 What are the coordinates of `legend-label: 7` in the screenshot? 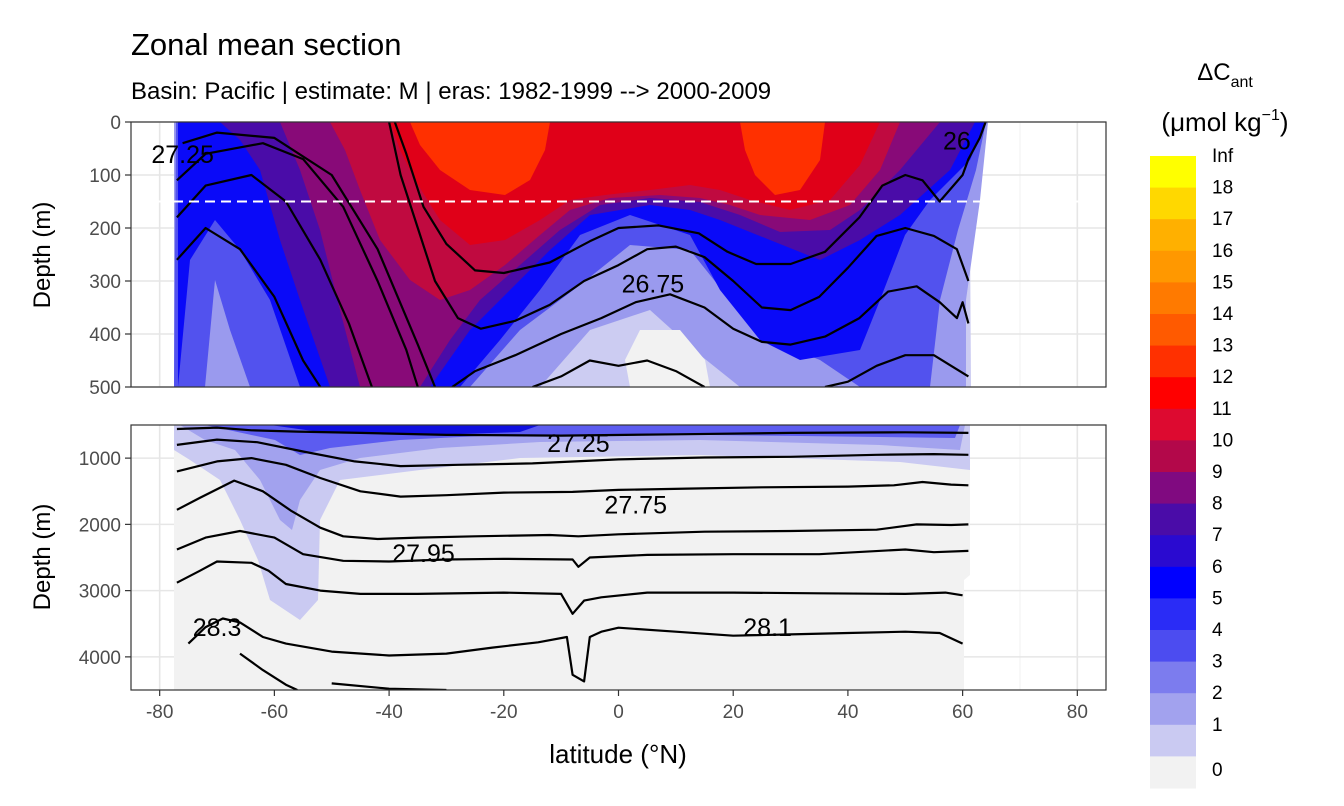 It's located at (1217, 535).